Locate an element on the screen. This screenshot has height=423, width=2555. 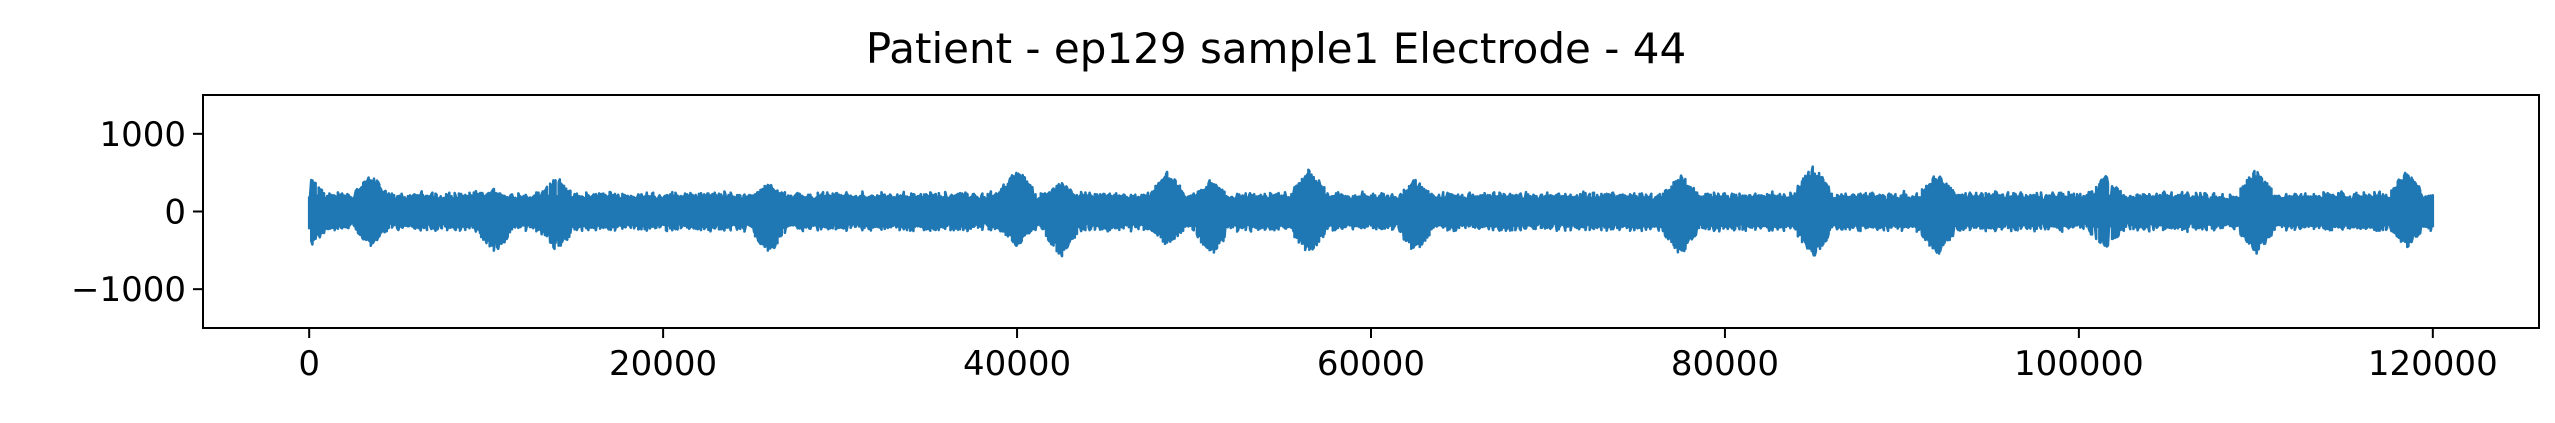
x-tick-label: 0 is located at coordinates (309, 364).